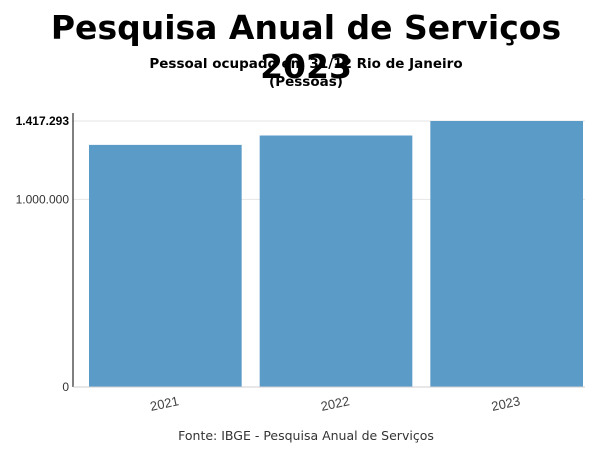 Image resolution: width=612 pixels, height=463 pixels. I want to click on subtitle-line-1: Pessoal ocupado em 31/12 Rio de Janeiro, so click(306, 64).